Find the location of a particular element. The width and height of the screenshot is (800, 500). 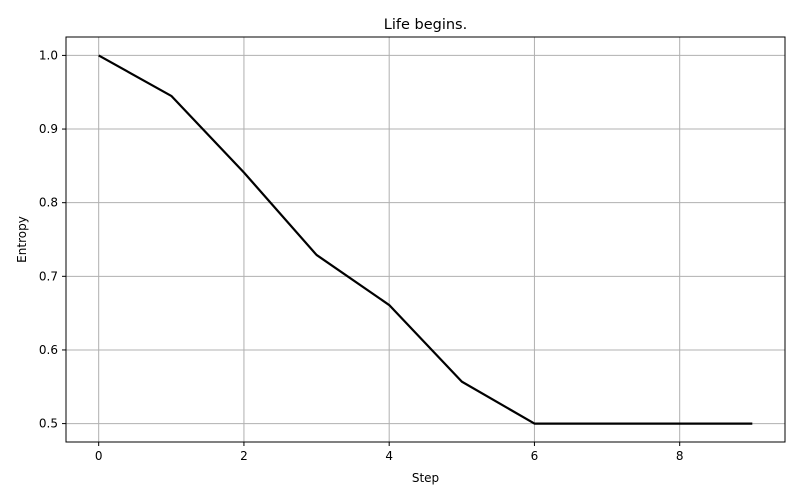

y-axis-label: Entropy is located at coordinates (22, 239).